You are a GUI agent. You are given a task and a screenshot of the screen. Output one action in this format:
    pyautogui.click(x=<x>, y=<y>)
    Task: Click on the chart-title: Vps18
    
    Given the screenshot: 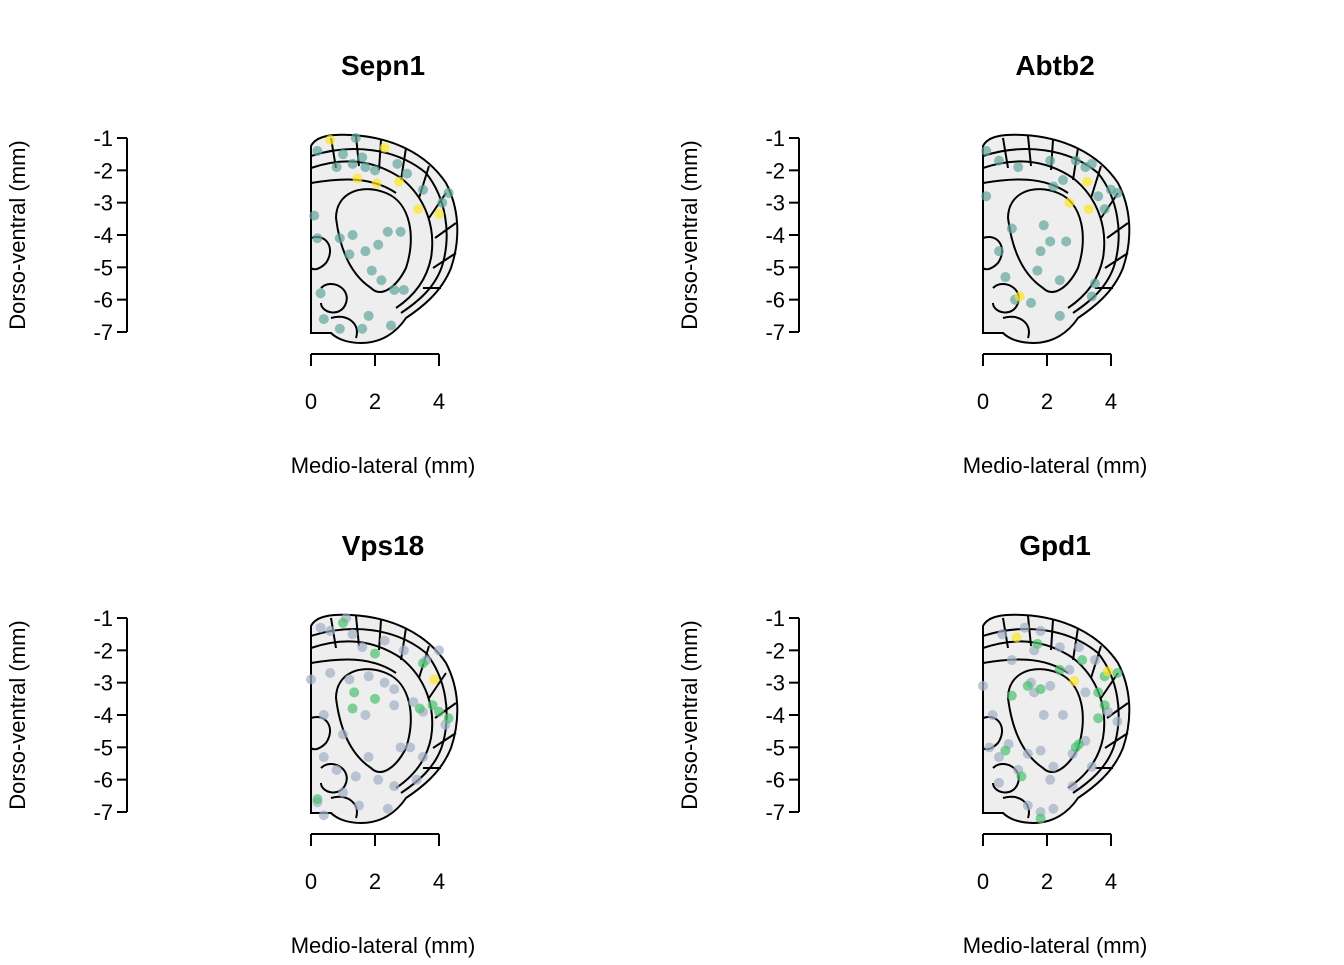 What is the action you would take?
    pyautogui.click(x=383, y=545)
    